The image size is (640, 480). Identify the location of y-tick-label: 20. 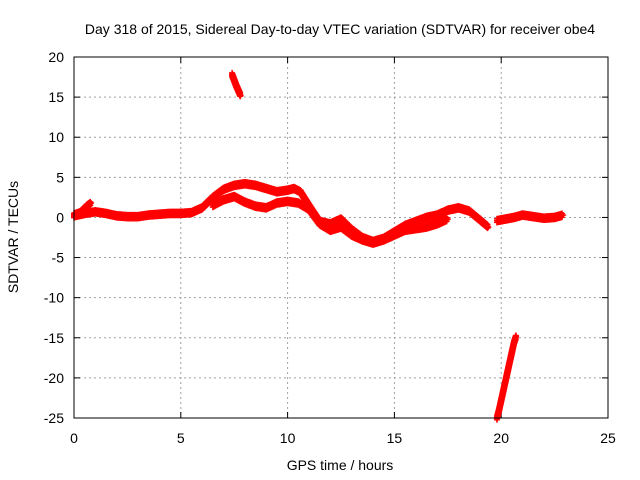
(56, 57).